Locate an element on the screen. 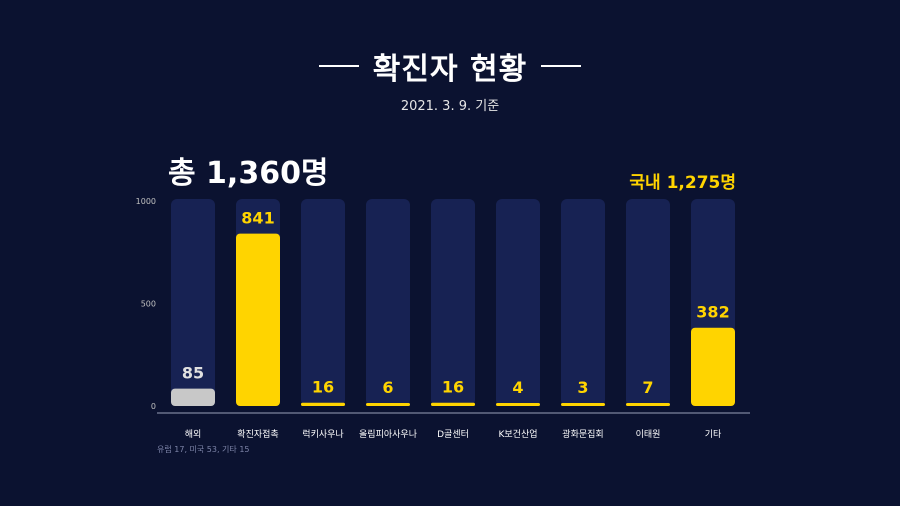  data-label: 382 is located at coordinates (712, 312).